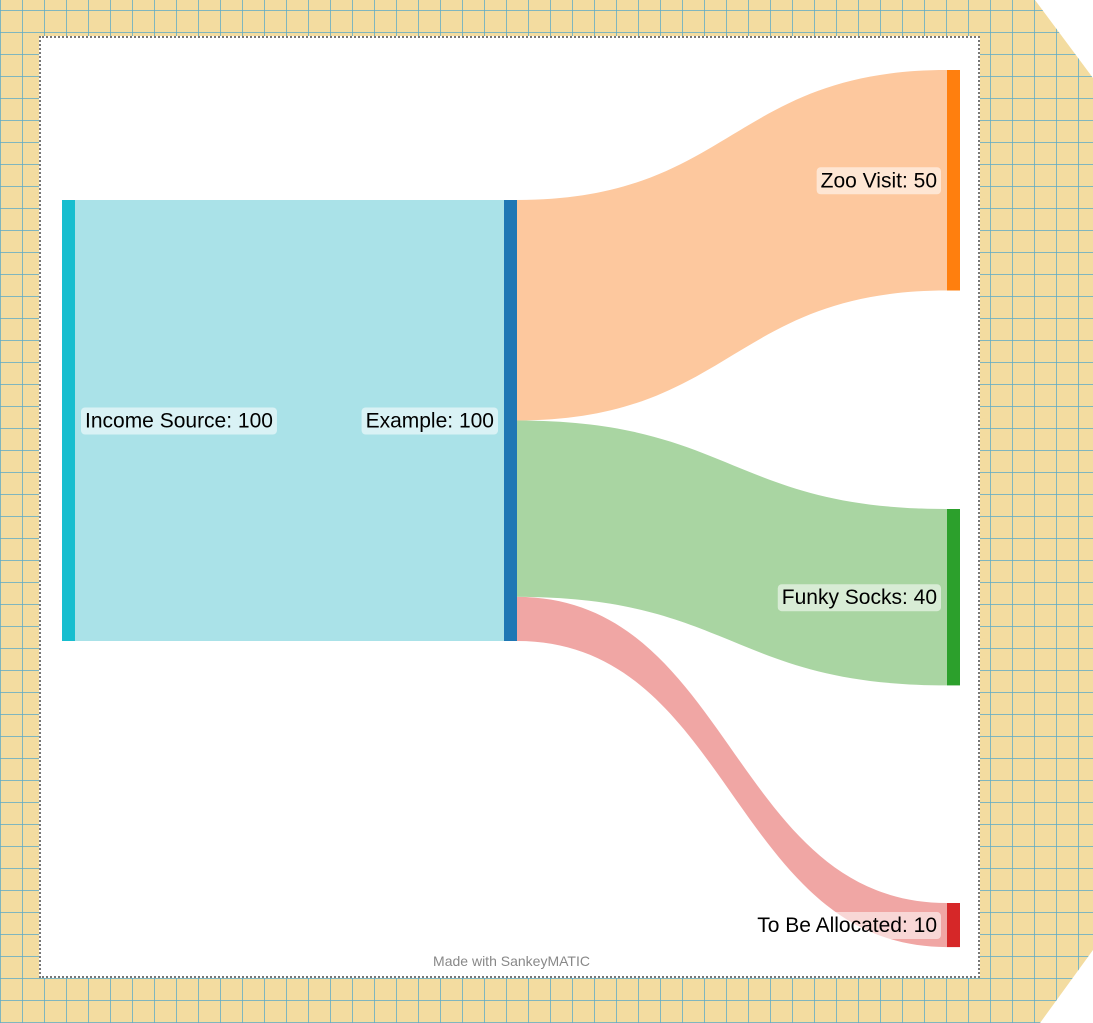  What do you see at coordinates (953, 925) in the screenshot?
I see `node-to-be-allocated` at bounding box center [953, 925].